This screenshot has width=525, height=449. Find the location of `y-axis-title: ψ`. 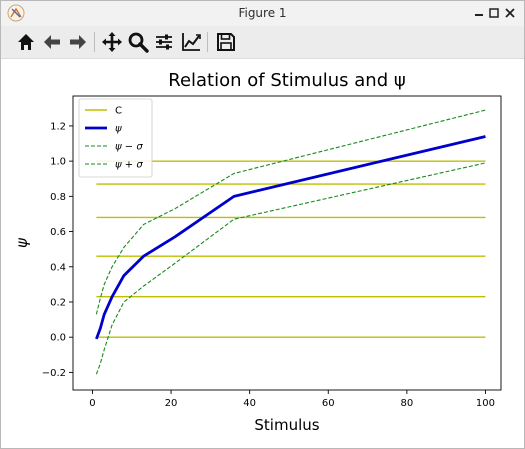

y-axis-title: ψ is located at coordinates (22, 242).